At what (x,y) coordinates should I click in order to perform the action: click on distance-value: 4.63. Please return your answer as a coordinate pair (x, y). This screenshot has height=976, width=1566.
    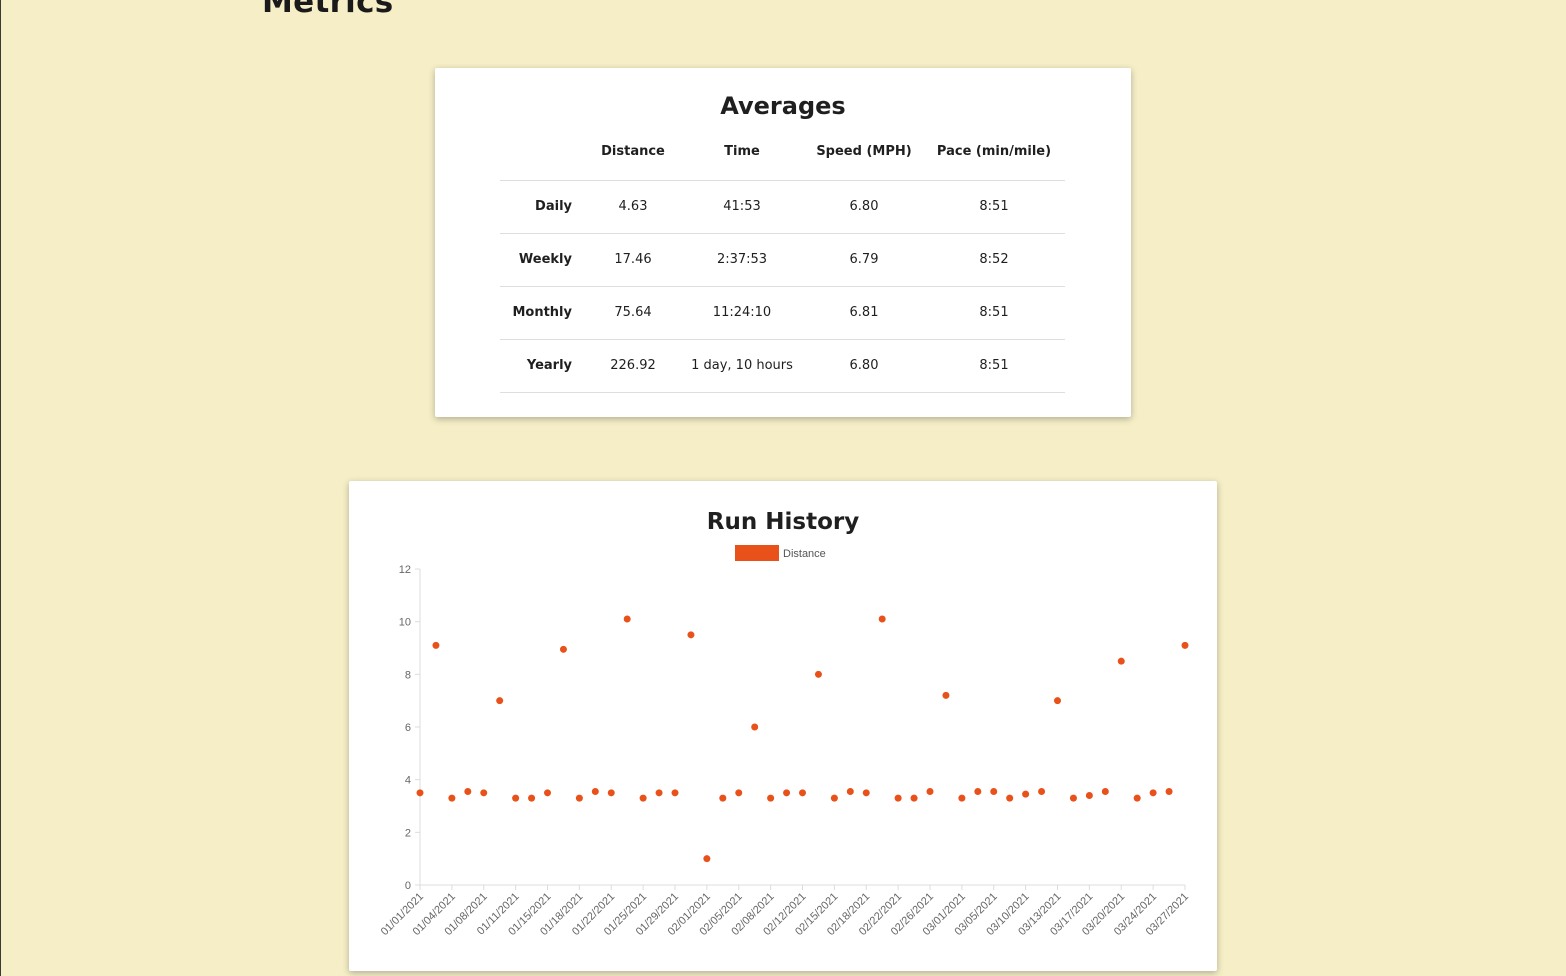
    Looking at the image, I should click on (633, 206).